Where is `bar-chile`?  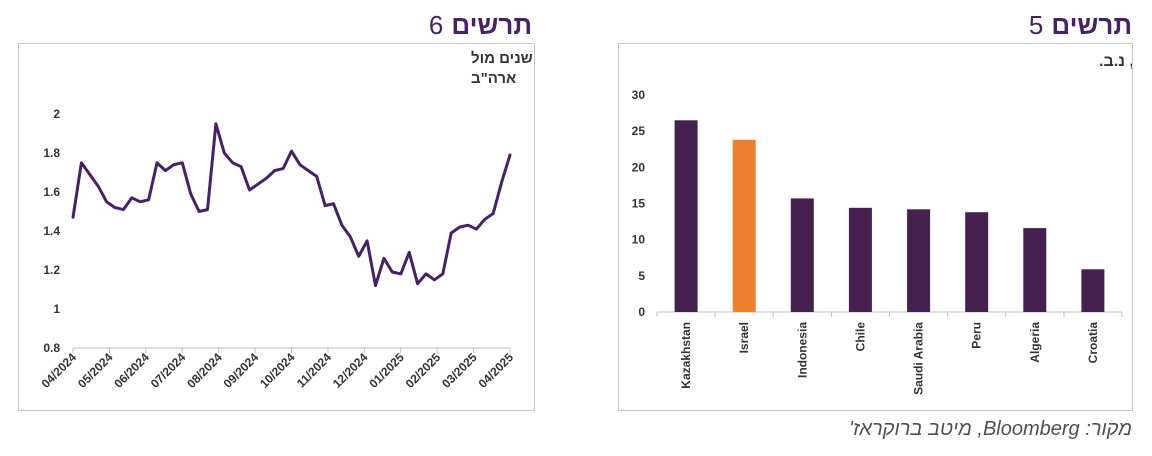
bar-chile is located at coordinates (860, 259).